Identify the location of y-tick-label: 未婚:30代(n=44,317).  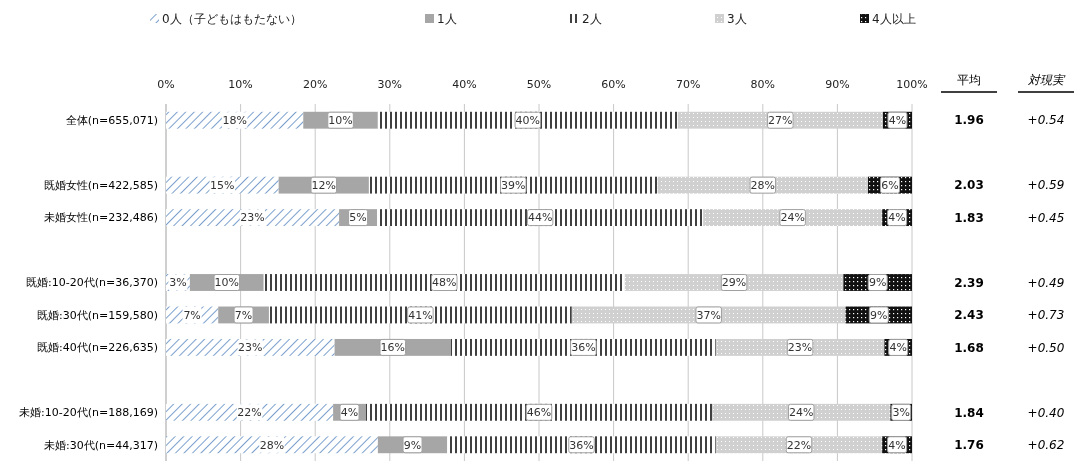
(101, 445).